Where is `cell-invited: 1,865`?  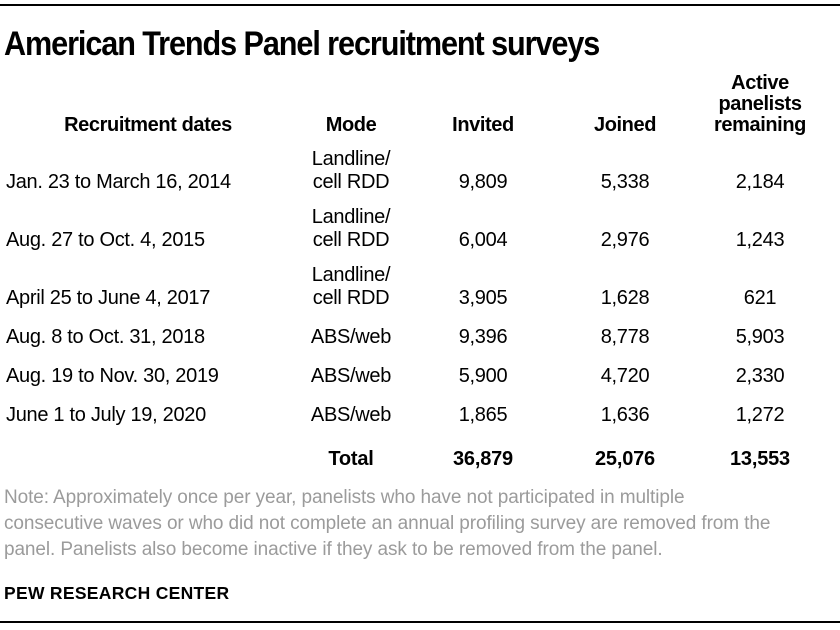
cell-invited: 1,865 is located at coordinates (483, 415).